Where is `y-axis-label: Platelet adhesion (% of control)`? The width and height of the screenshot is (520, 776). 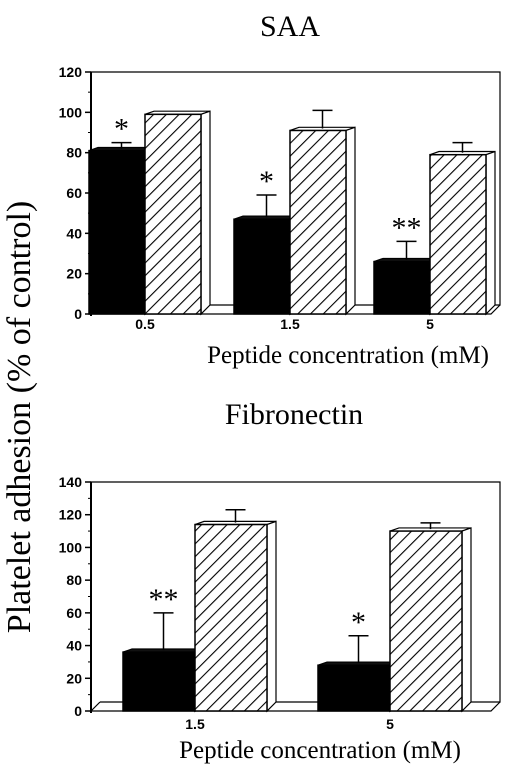
y-axis-label: Platelet adhesion (% of control) is located at coordinates (19, 417).